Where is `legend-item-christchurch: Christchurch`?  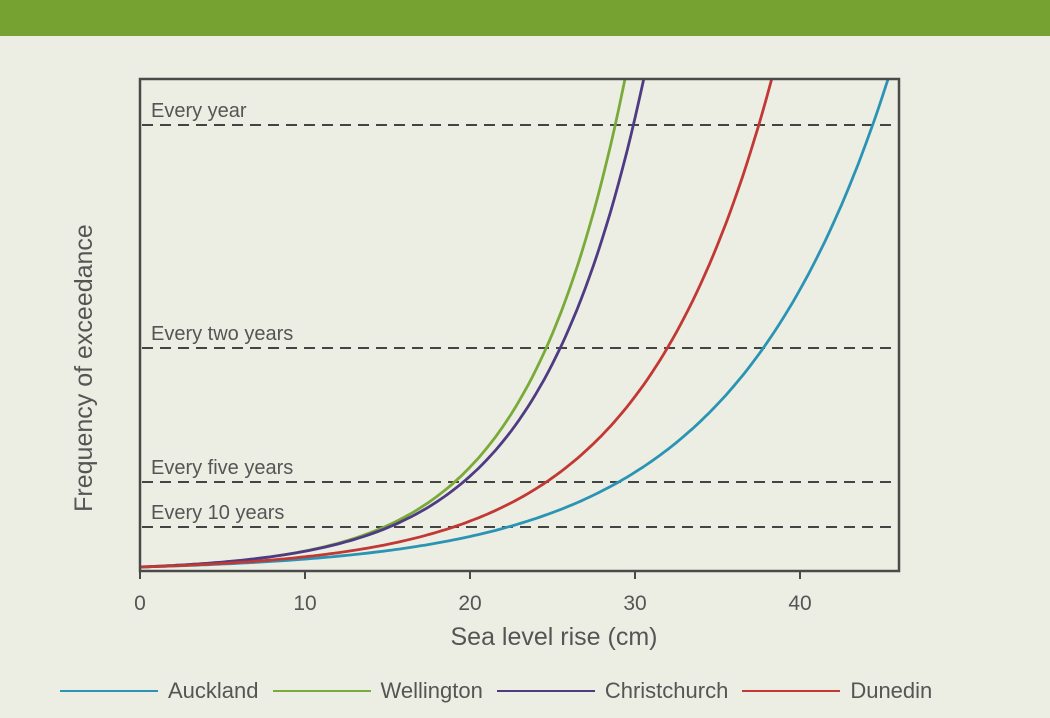
legend-item-christchurch: Christchurch is located at coordinates (612, 691).